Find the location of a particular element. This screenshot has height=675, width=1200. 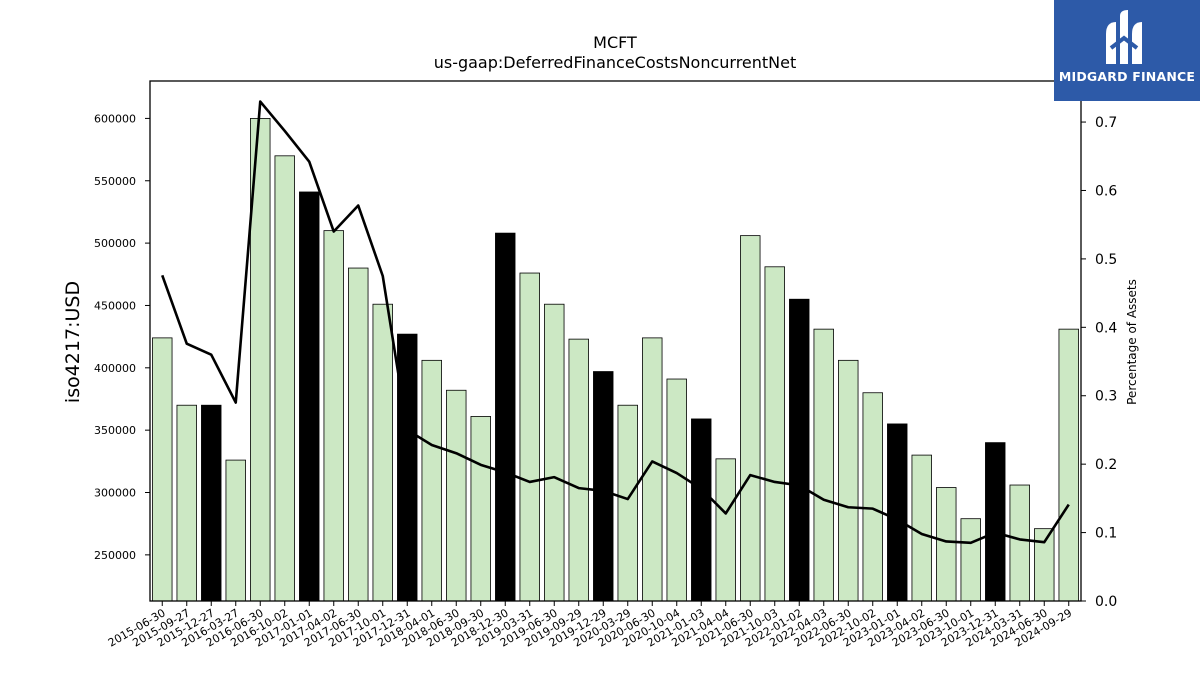

y2-tick-label: 0.1 is located at coordinates (1106, 534).